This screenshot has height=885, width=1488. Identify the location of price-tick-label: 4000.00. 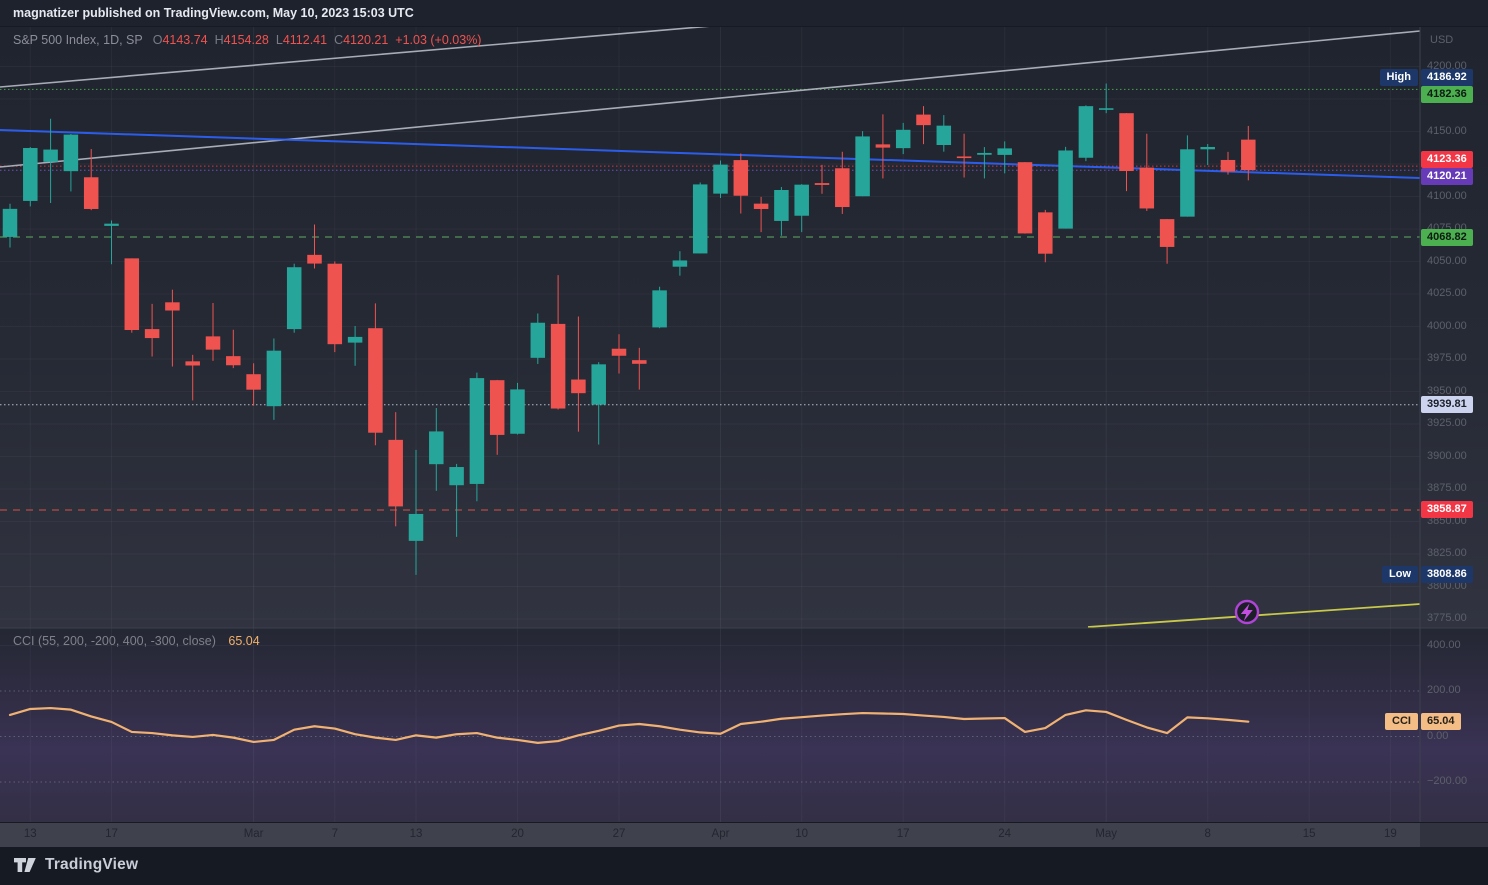
(1447, 325).